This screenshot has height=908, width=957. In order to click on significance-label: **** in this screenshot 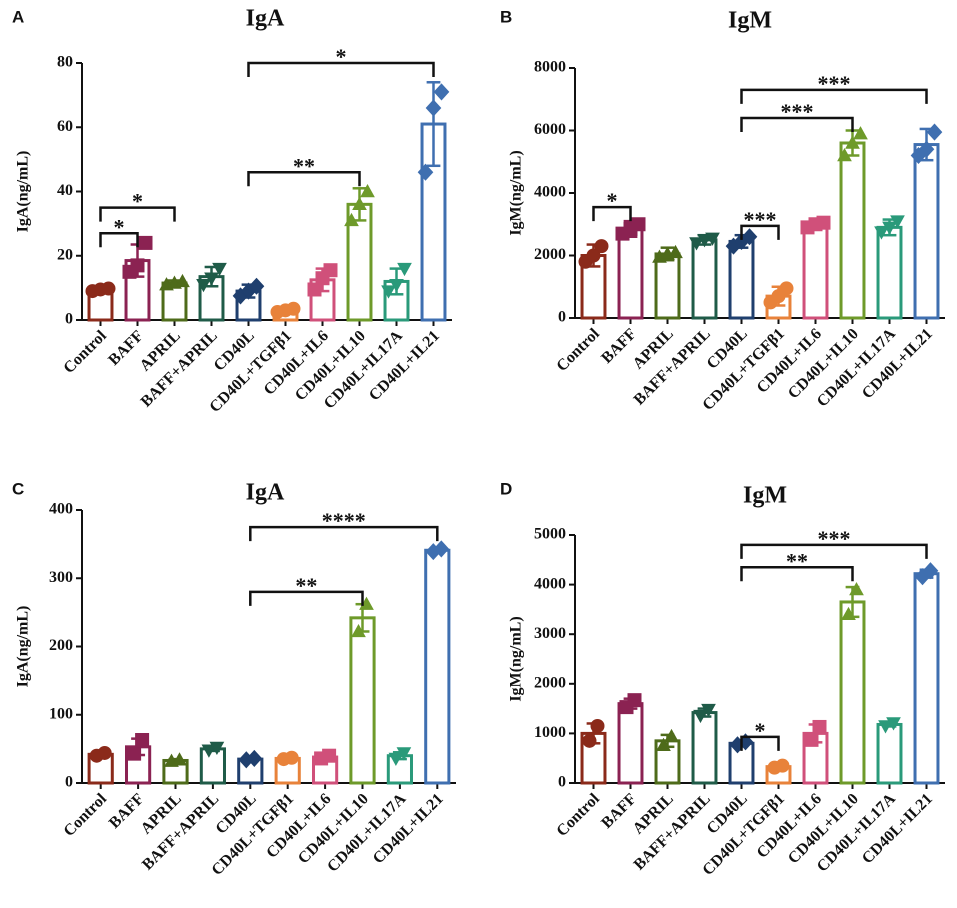, I will do `click(344, 520)`.